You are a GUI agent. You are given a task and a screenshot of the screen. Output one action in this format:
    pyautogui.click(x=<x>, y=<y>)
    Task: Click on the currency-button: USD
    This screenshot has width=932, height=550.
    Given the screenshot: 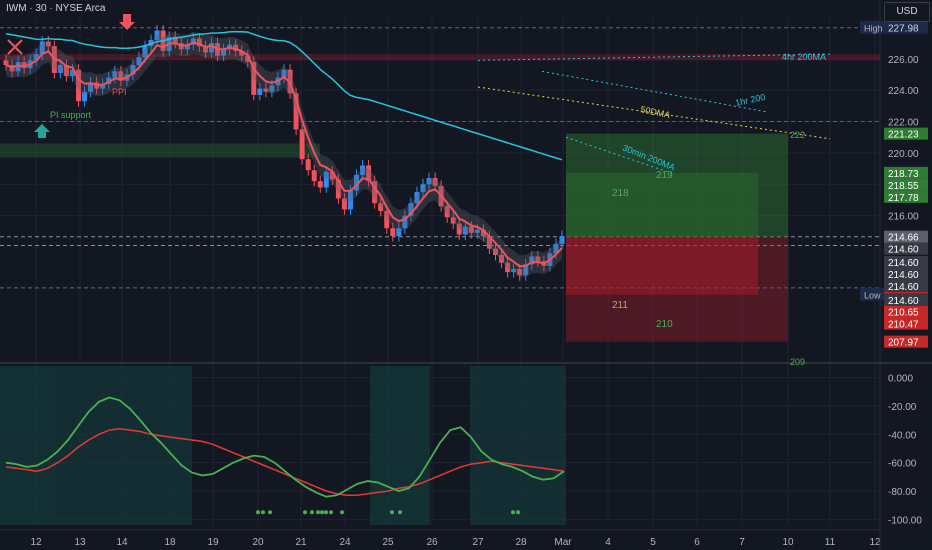 What is the action you would take?
    pyautogui.click(x=907, y=12)
    